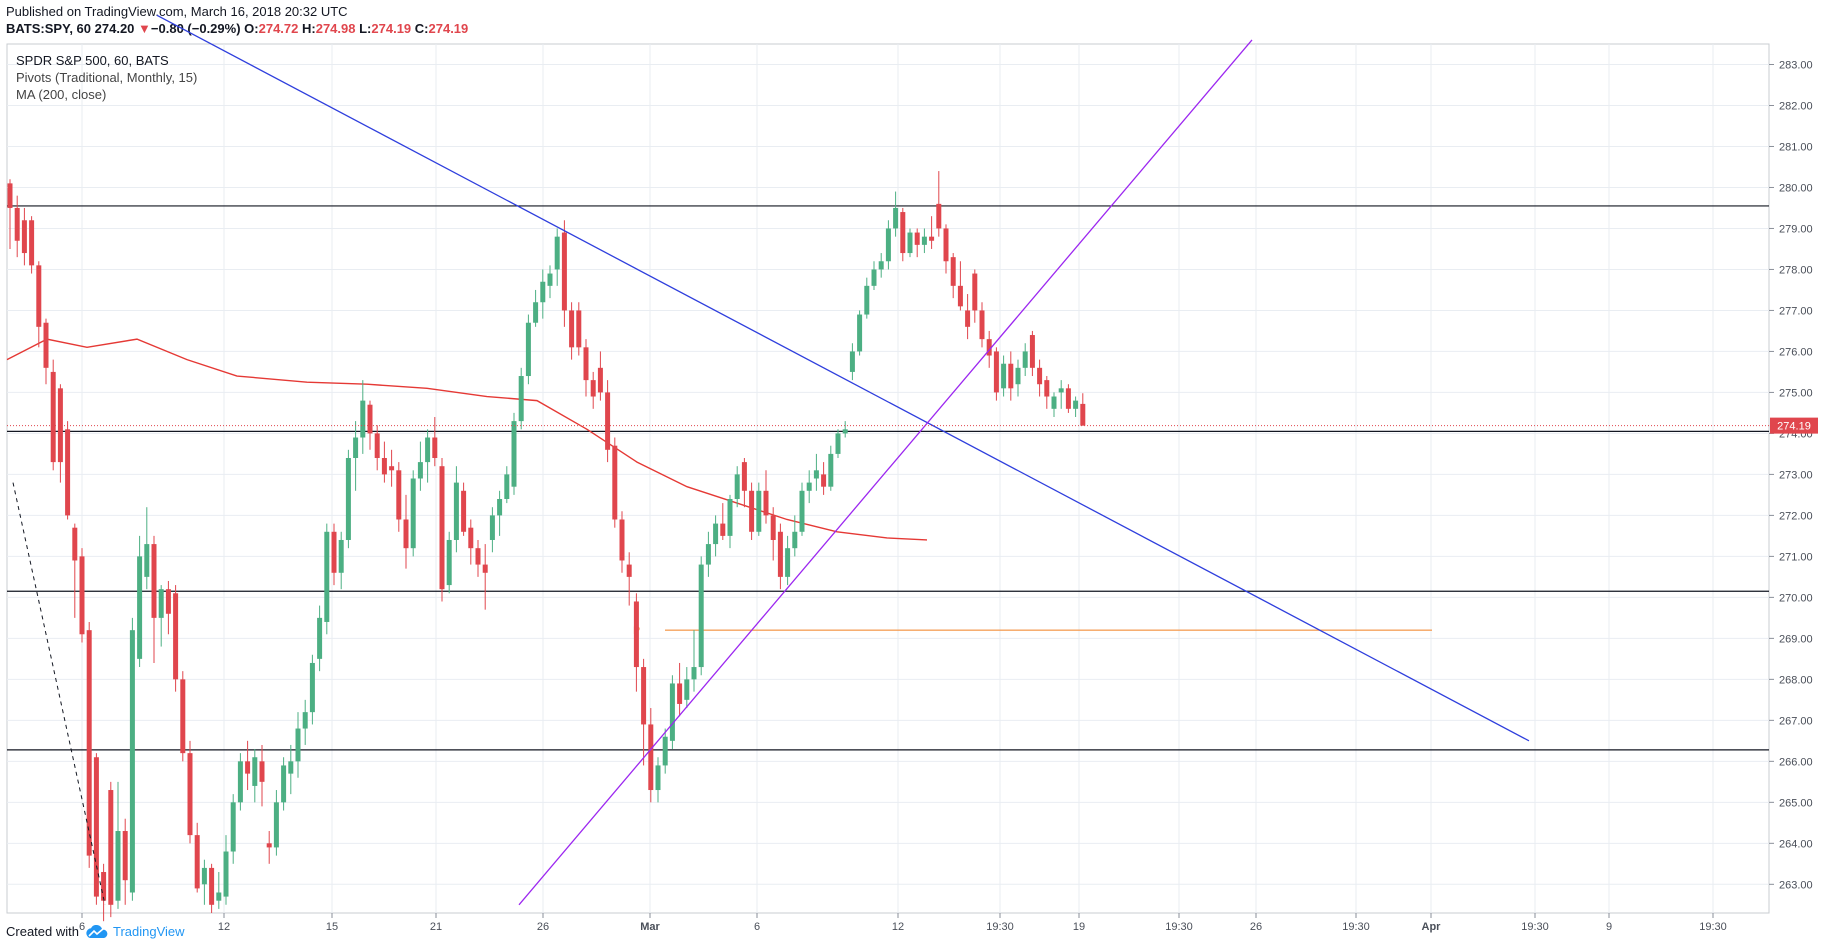 Image resolution: width=1822 pixels, height=951 pixels. What do you see at coordinates (92, 60) in the screenshot?
I see `legend-title: SPDR S&P 500, 60, BATS` at bounding box center [92, 60].